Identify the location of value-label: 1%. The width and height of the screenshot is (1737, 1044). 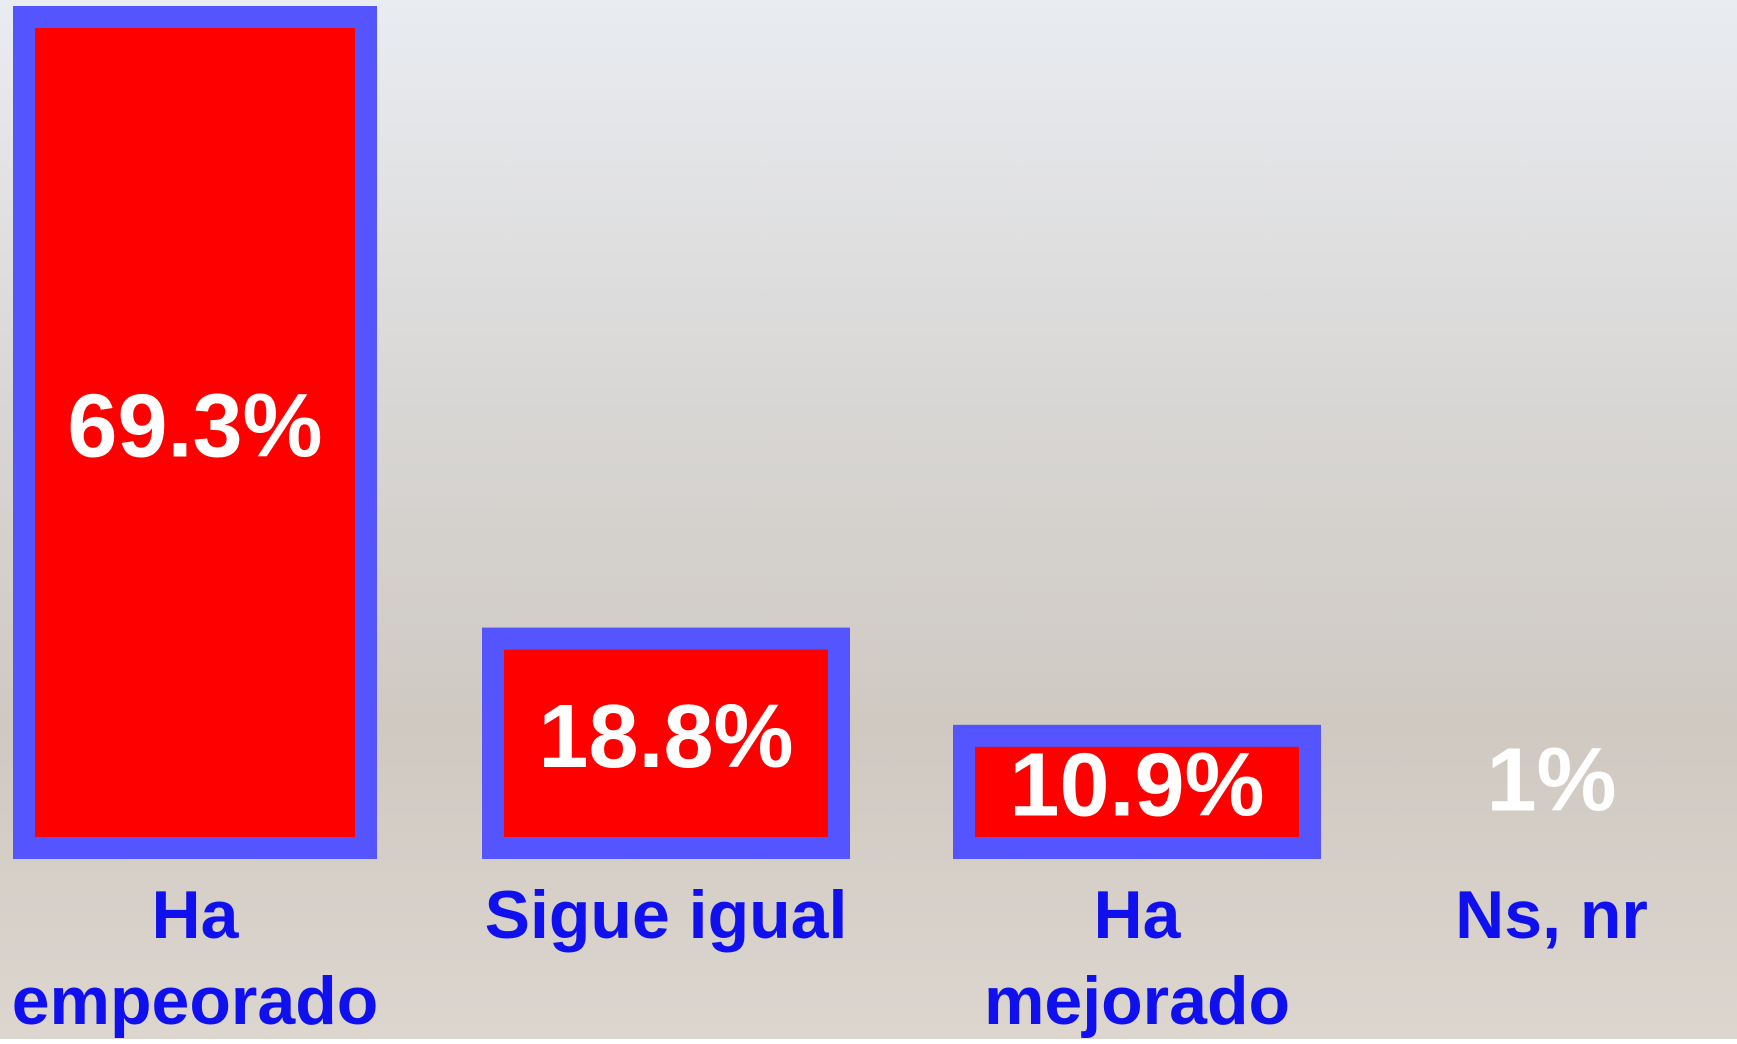
(1551, 780).